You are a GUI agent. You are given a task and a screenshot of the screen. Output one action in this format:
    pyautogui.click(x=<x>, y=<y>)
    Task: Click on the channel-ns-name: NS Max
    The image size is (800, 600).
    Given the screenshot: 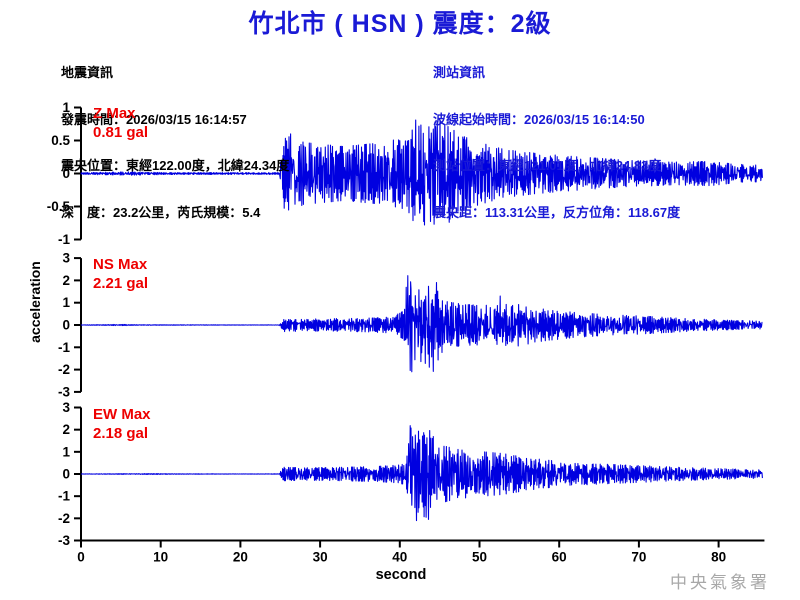 What is the action you would take?
    pyautogui.click(x=120, y=264)
    